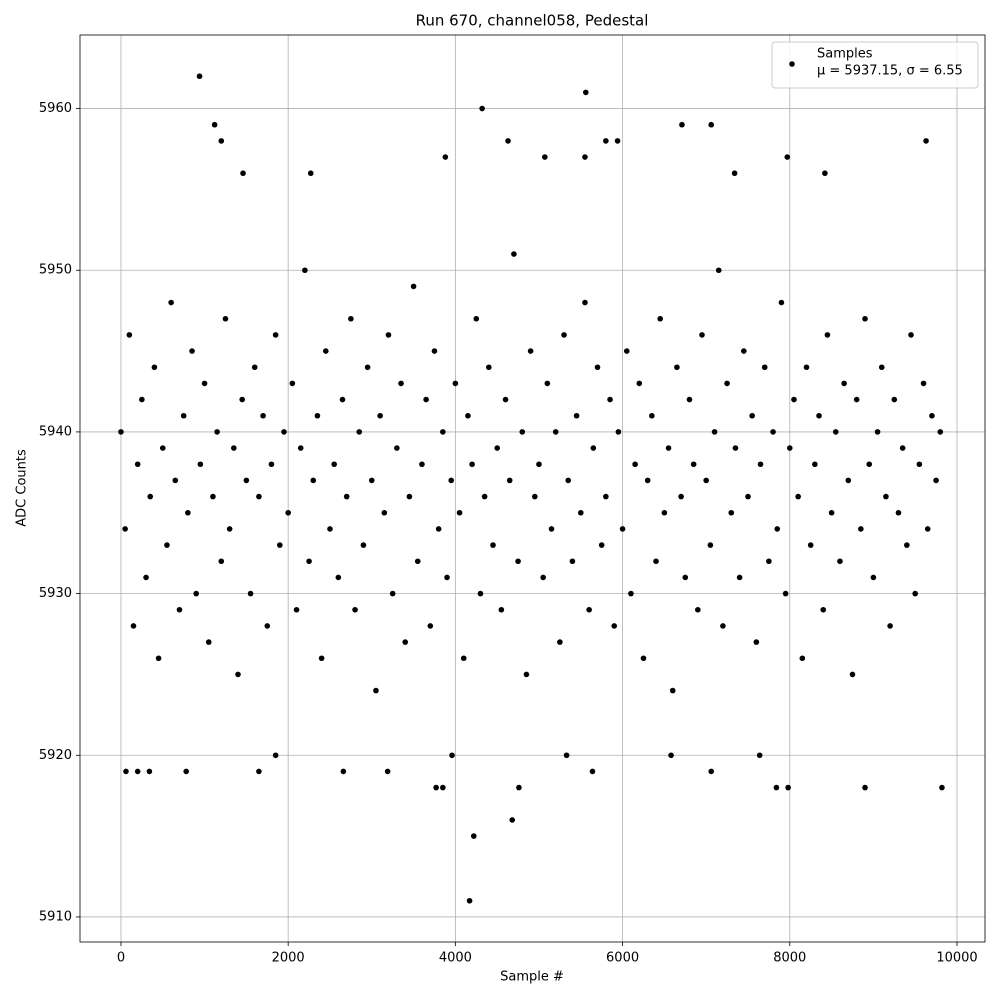 The height and width of the screenshot is (1000, 1000). Describe the element at coordinates (789, 958) in the screenshot. I see `x-tick-label: 8000` at that location.